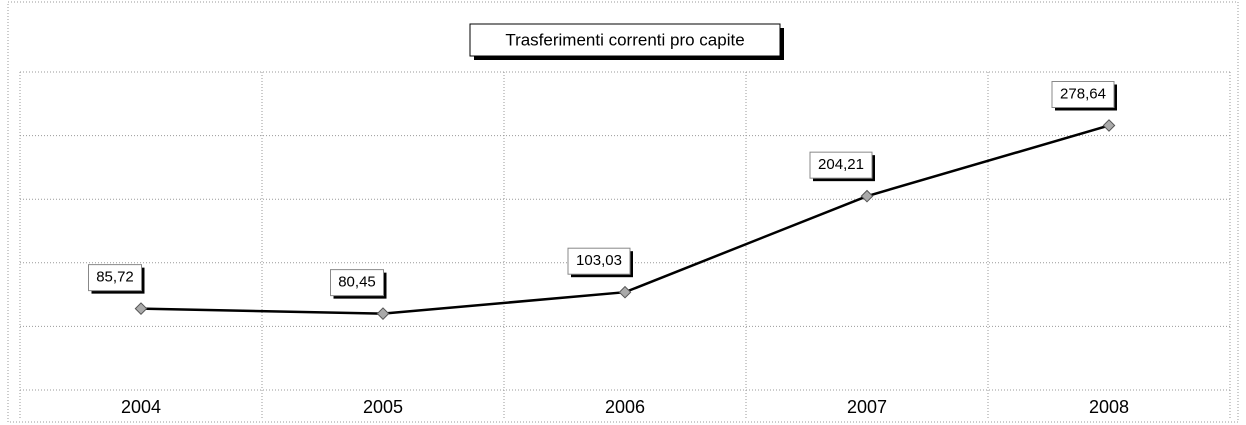 Image resolution: width=1246 pixels, height=425 pixels. What do you see at coordinates (1109, 407) in the screenshot?
I see `x-tick-label: 2008` at bounding box center [1109, 407].